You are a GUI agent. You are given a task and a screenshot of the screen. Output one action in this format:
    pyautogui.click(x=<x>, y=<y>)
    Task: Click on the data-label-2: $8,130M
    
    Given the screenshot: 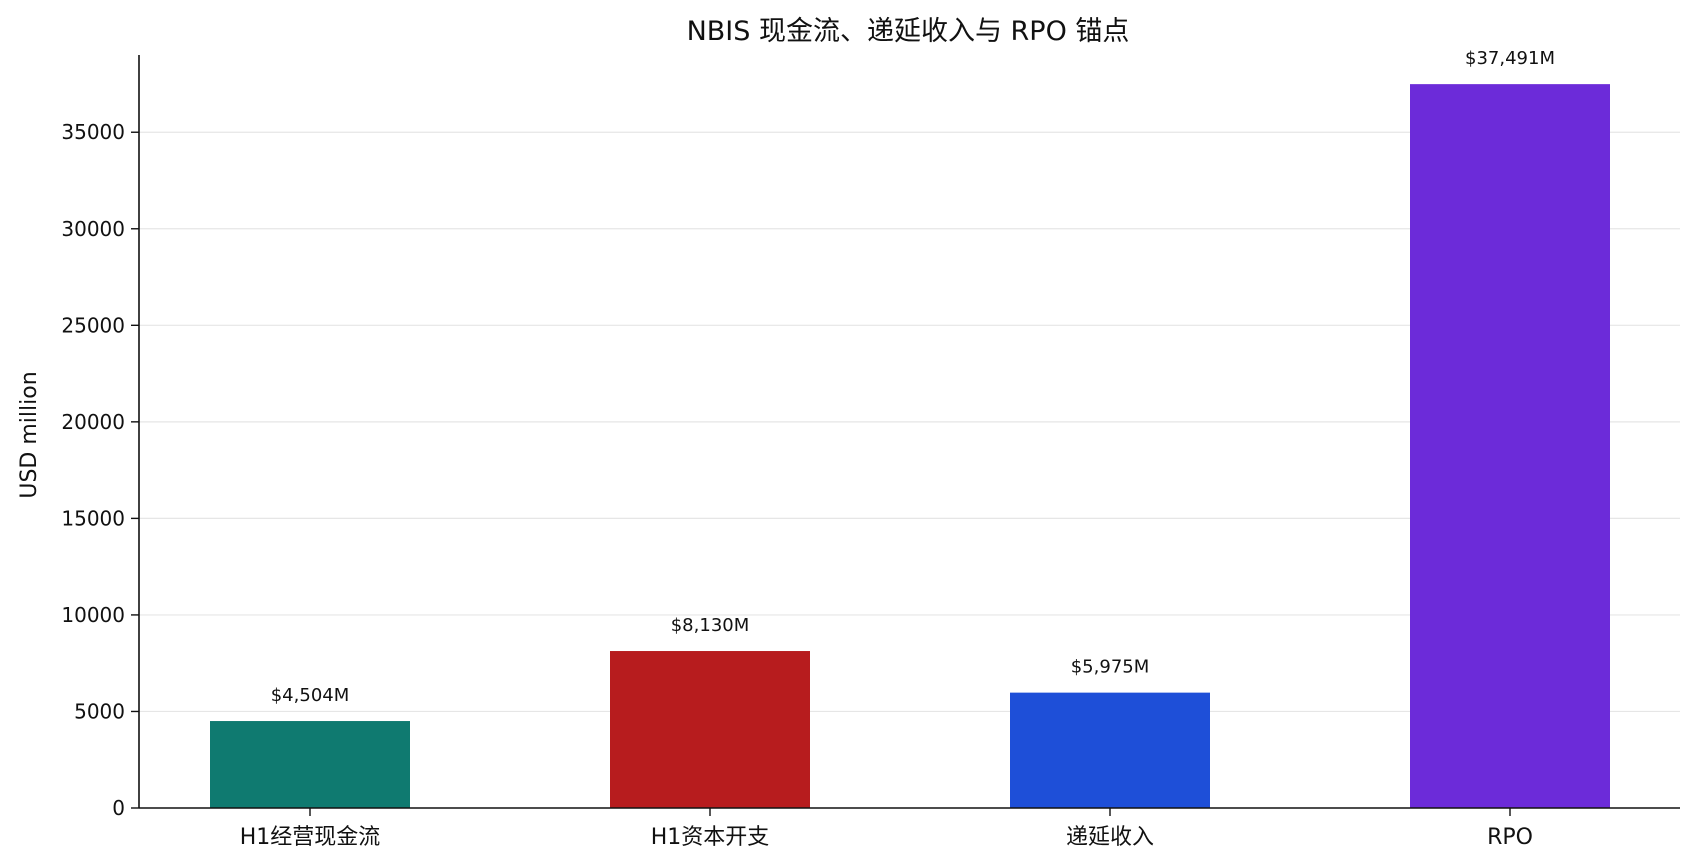 What is the action you would take?
    pyautogui.click(x=710, y=625)
    